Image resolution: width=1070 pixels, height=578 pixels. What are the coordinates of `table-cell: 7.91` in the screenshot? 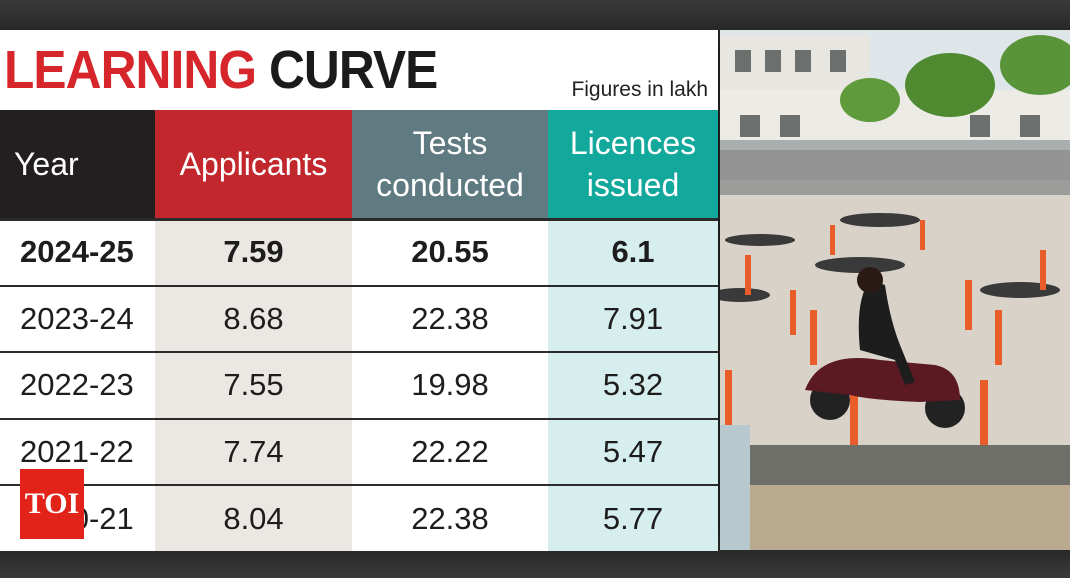 It's located at (633, 319).